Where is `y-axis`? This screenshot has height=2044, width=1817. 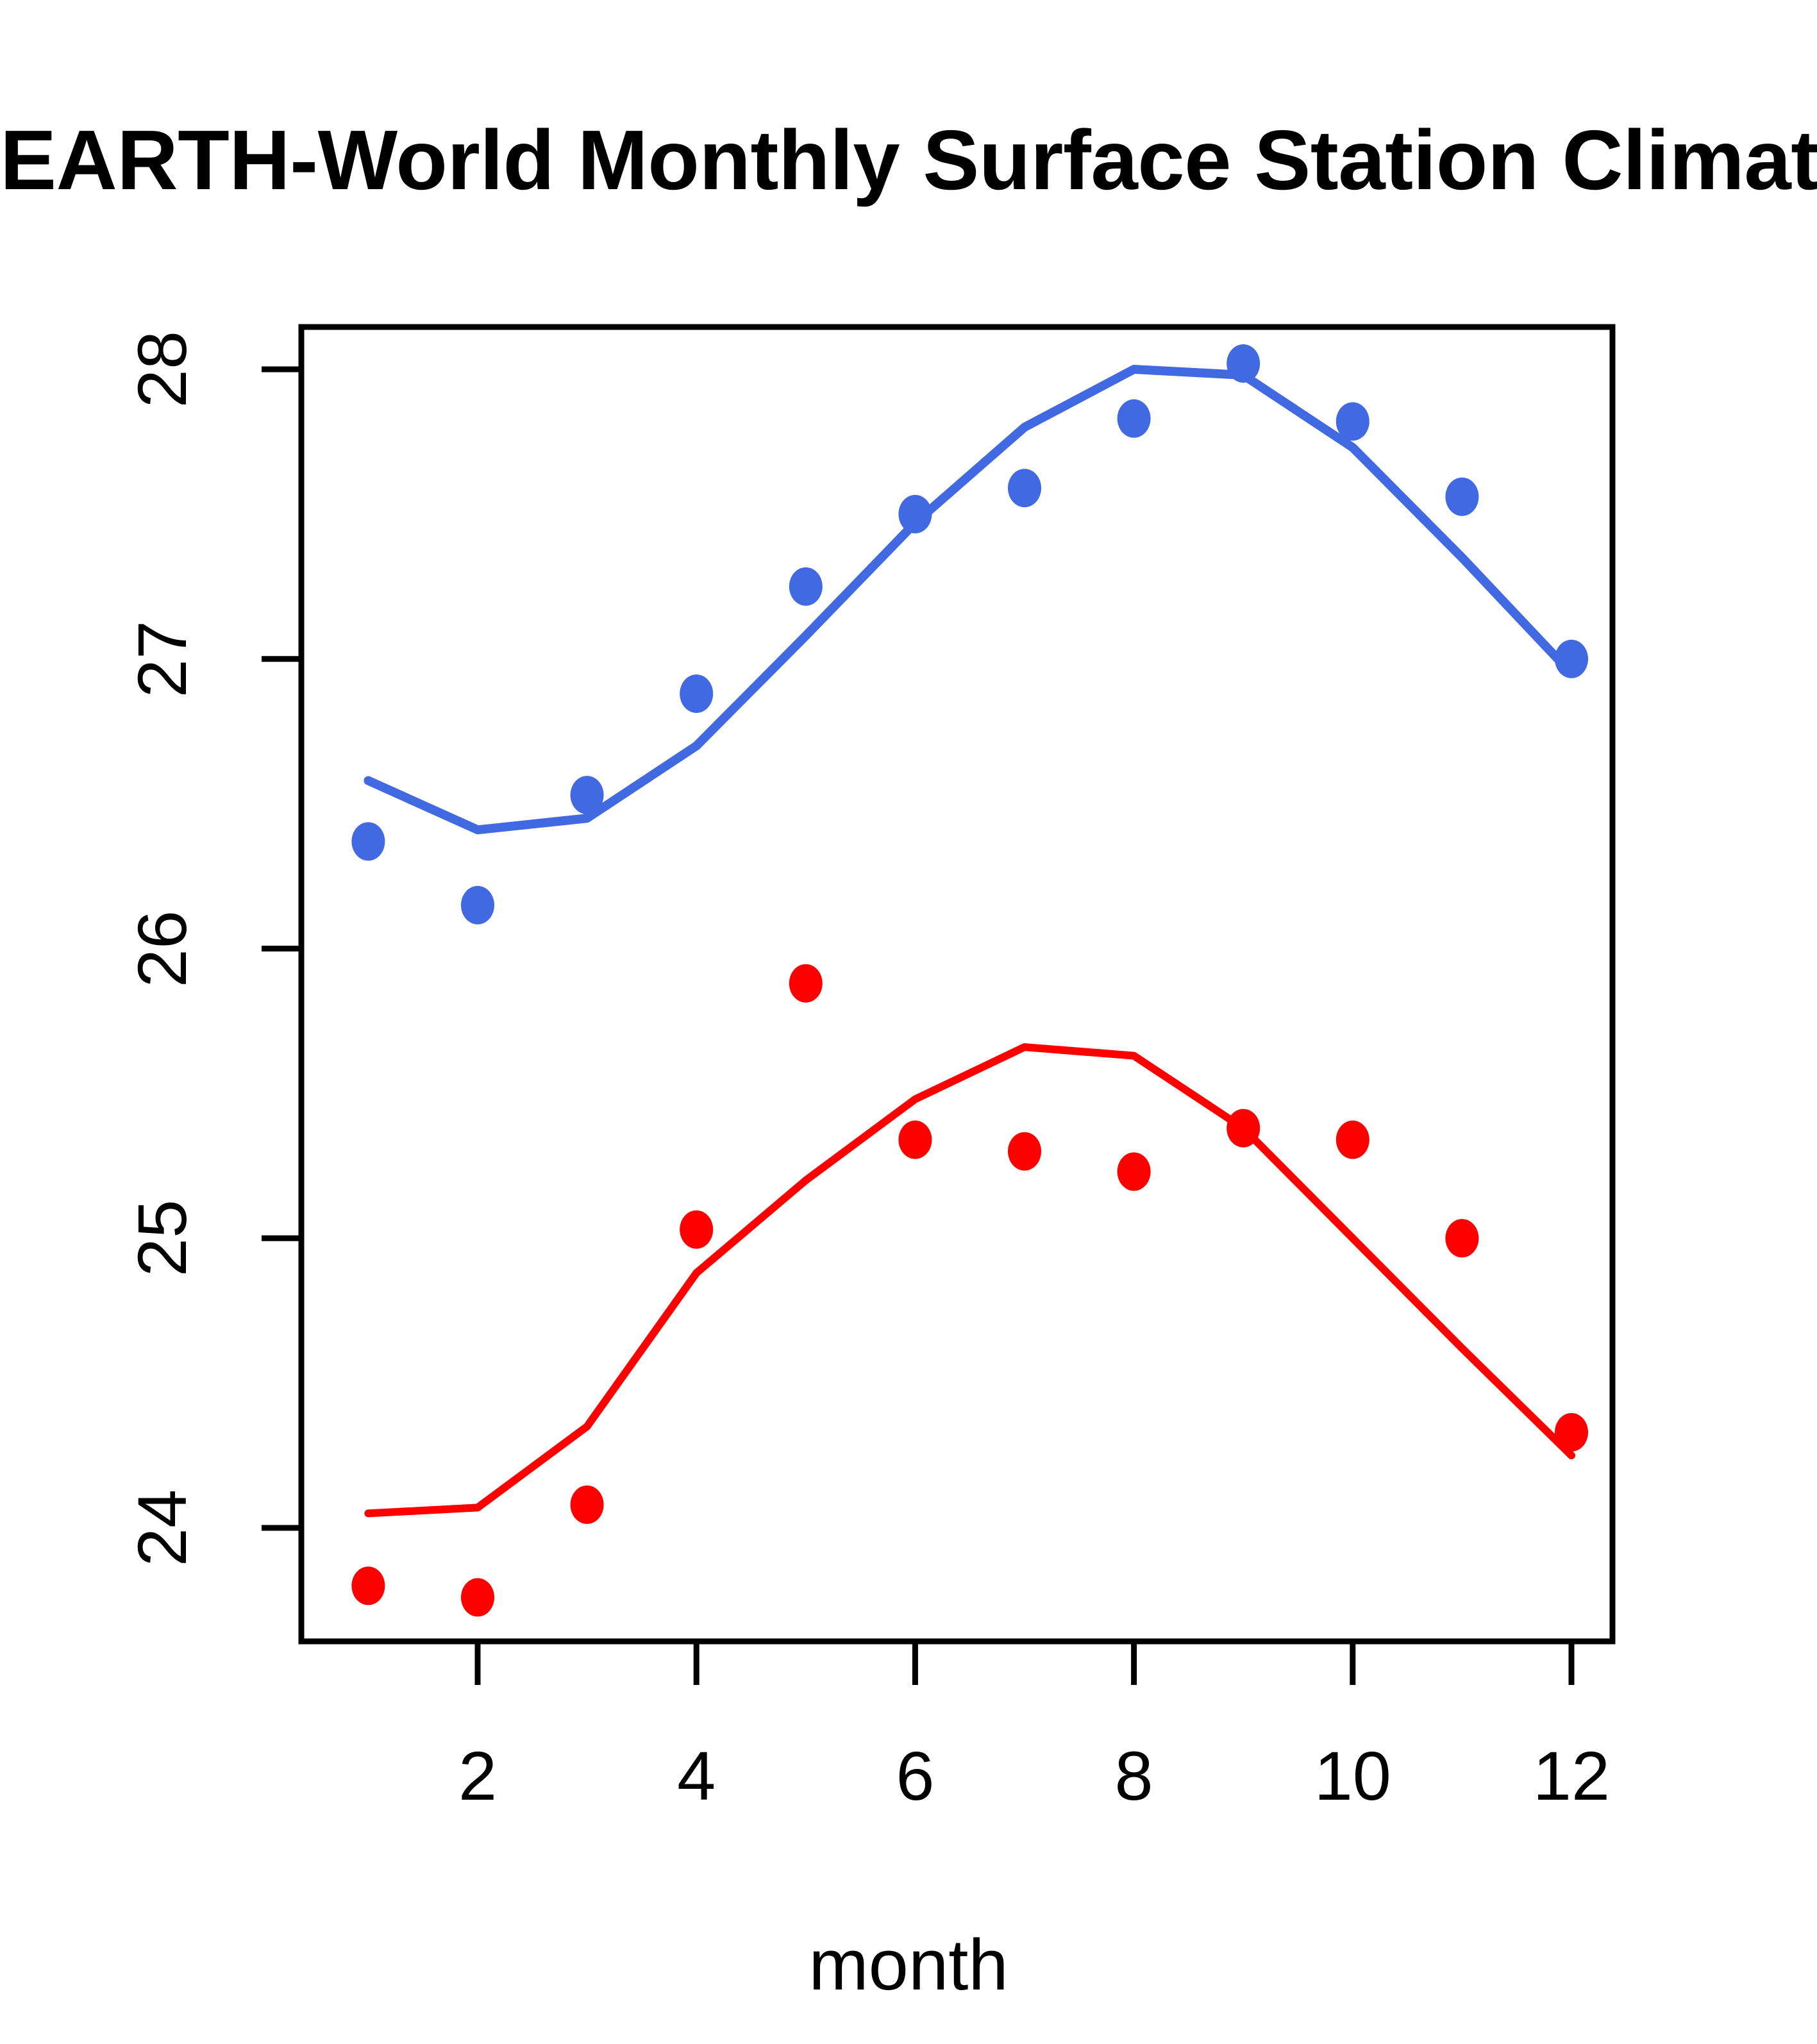
y-axis is located at coordinates (283, 975).